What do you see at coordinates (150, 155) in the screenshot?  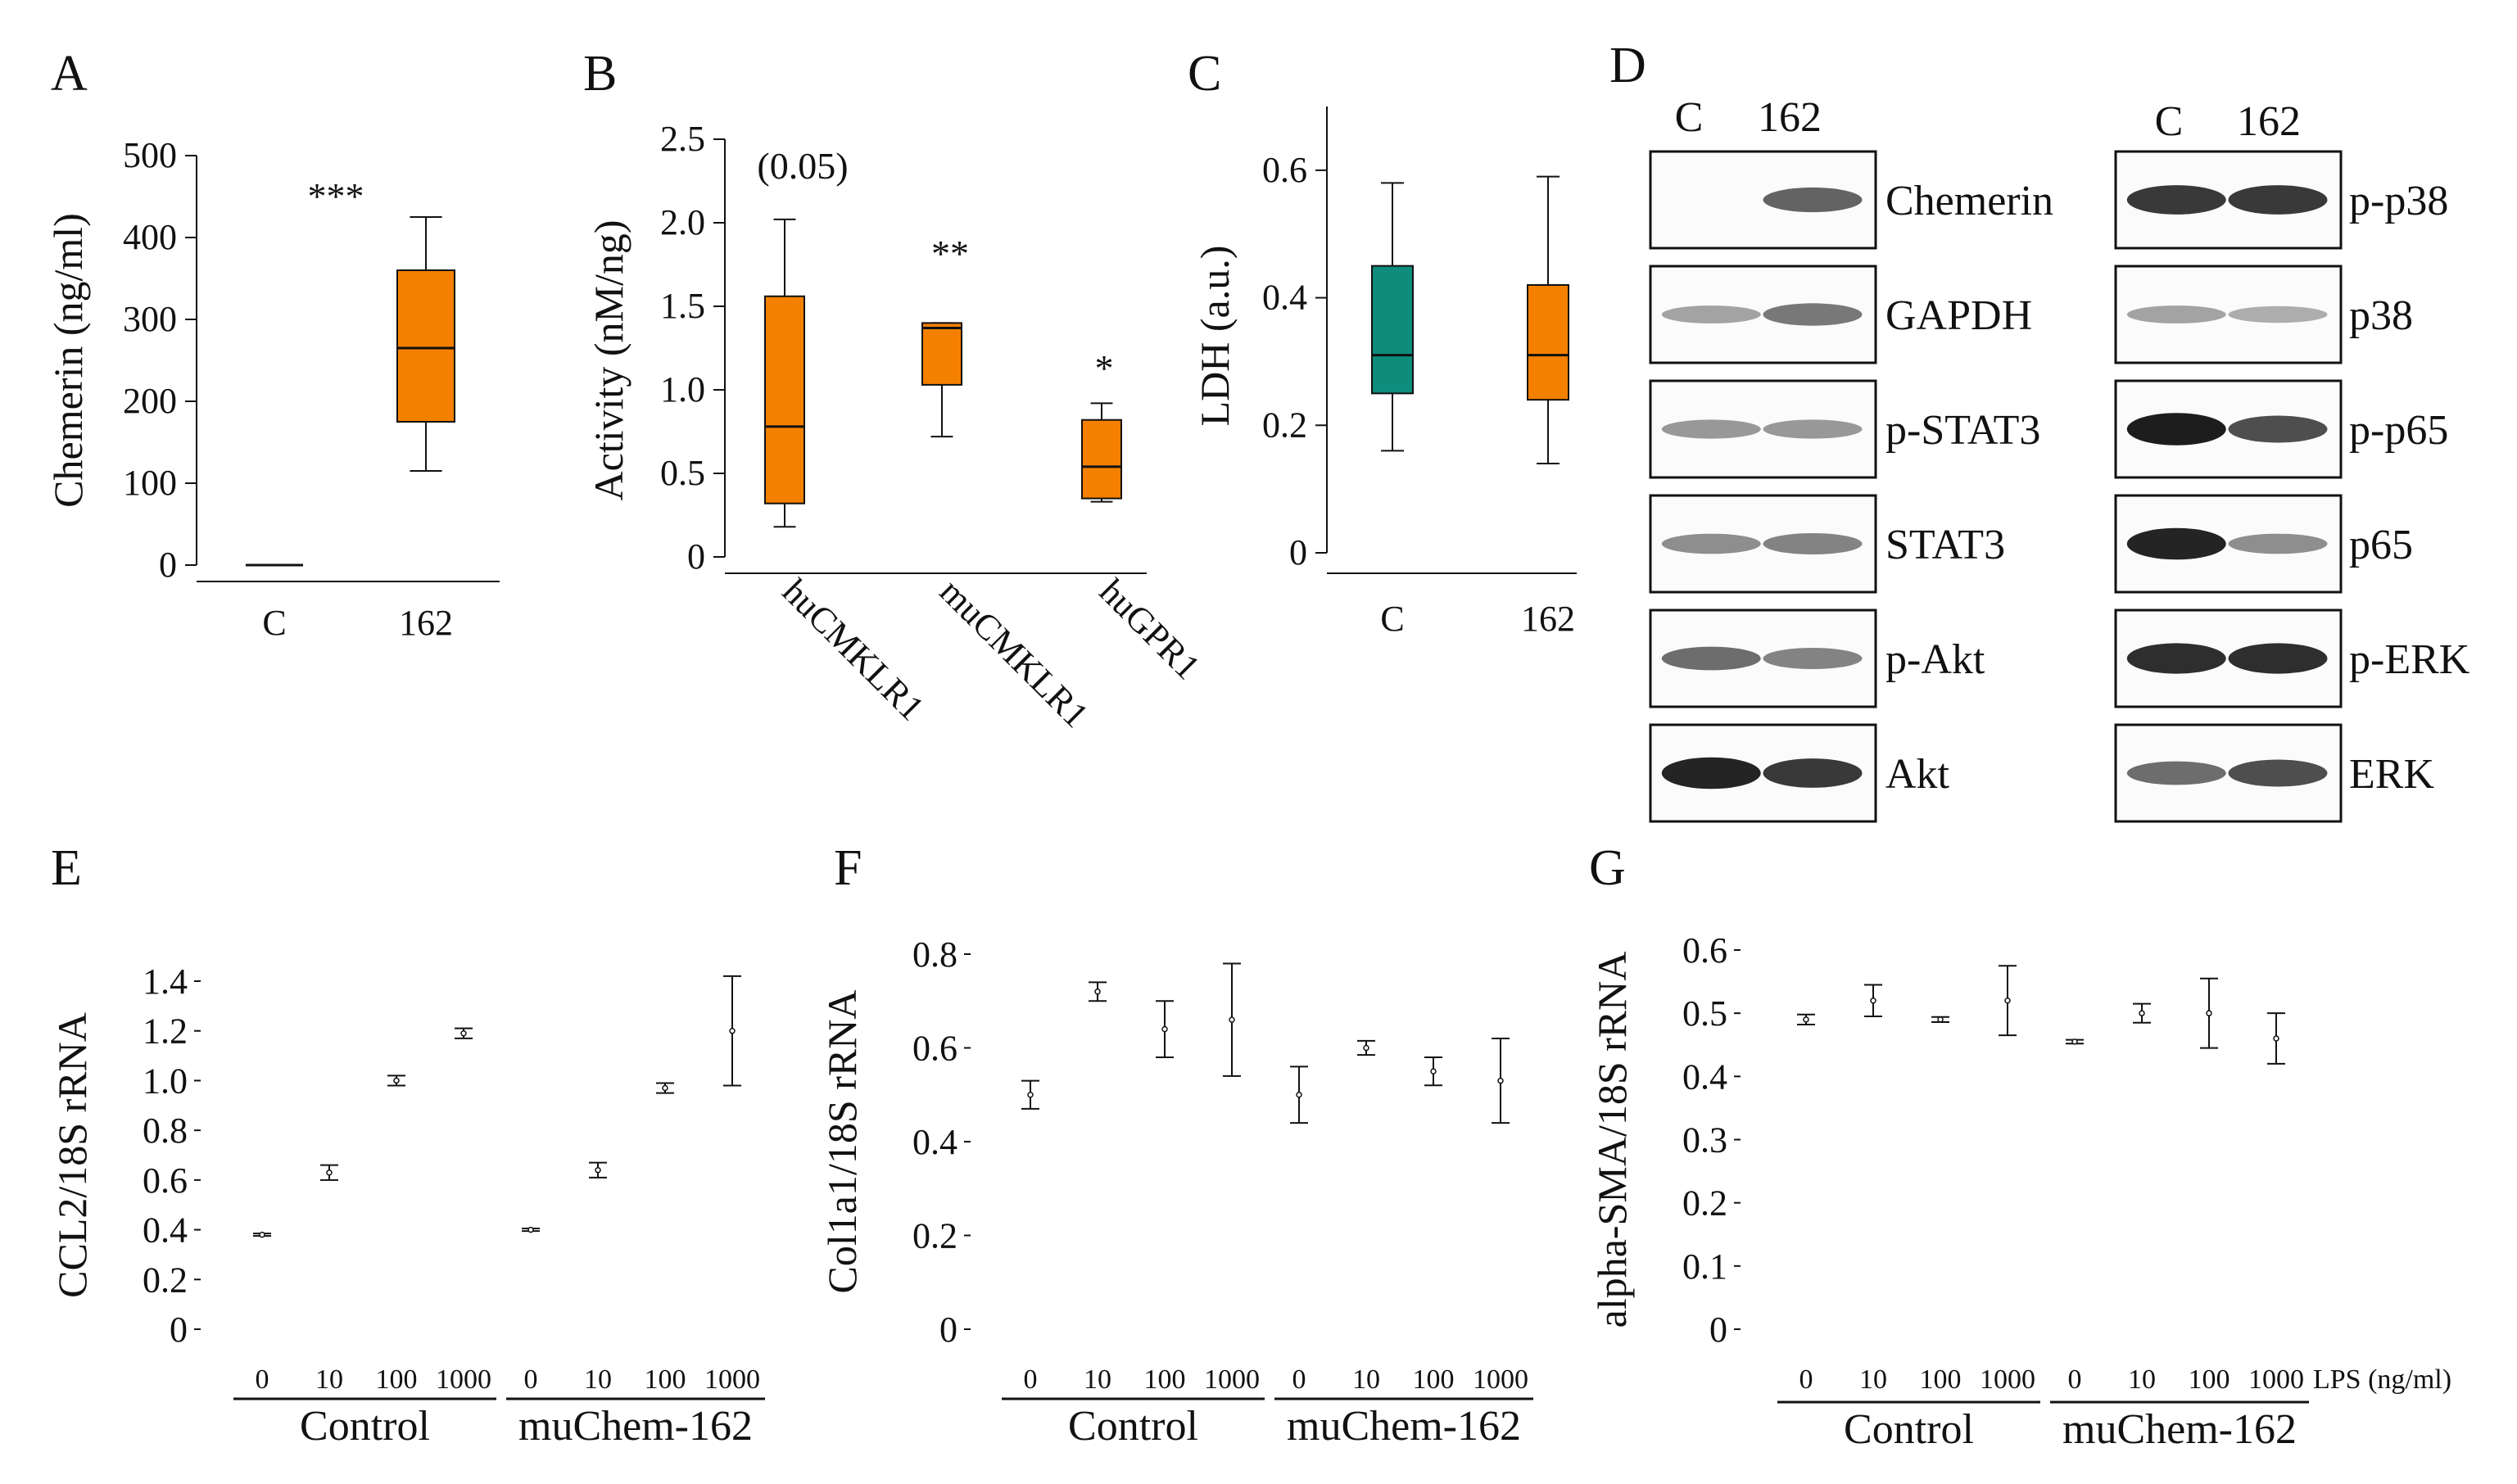 I see `y-tick-label: 500` at bounding box center [150, 155].